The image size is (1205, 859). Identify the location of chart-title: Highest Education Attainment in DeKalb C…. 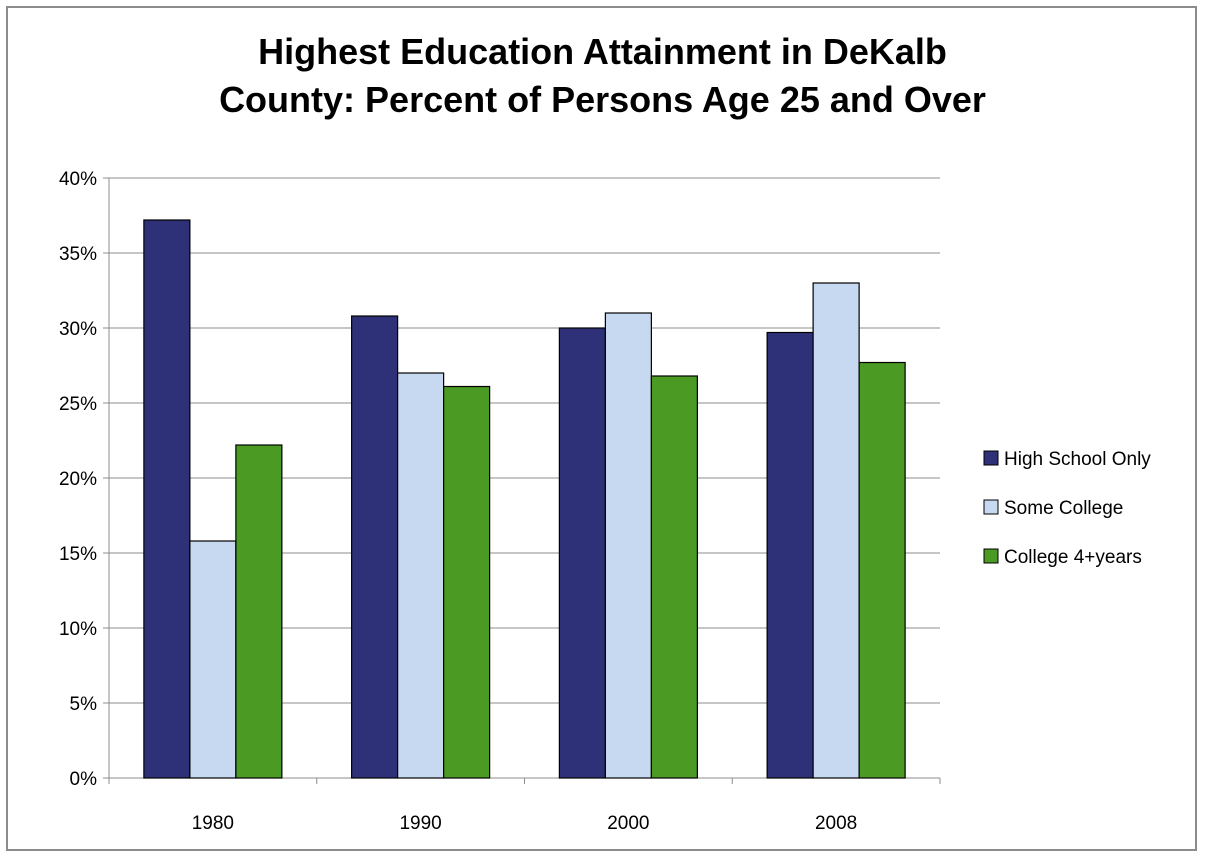
(602, 76).